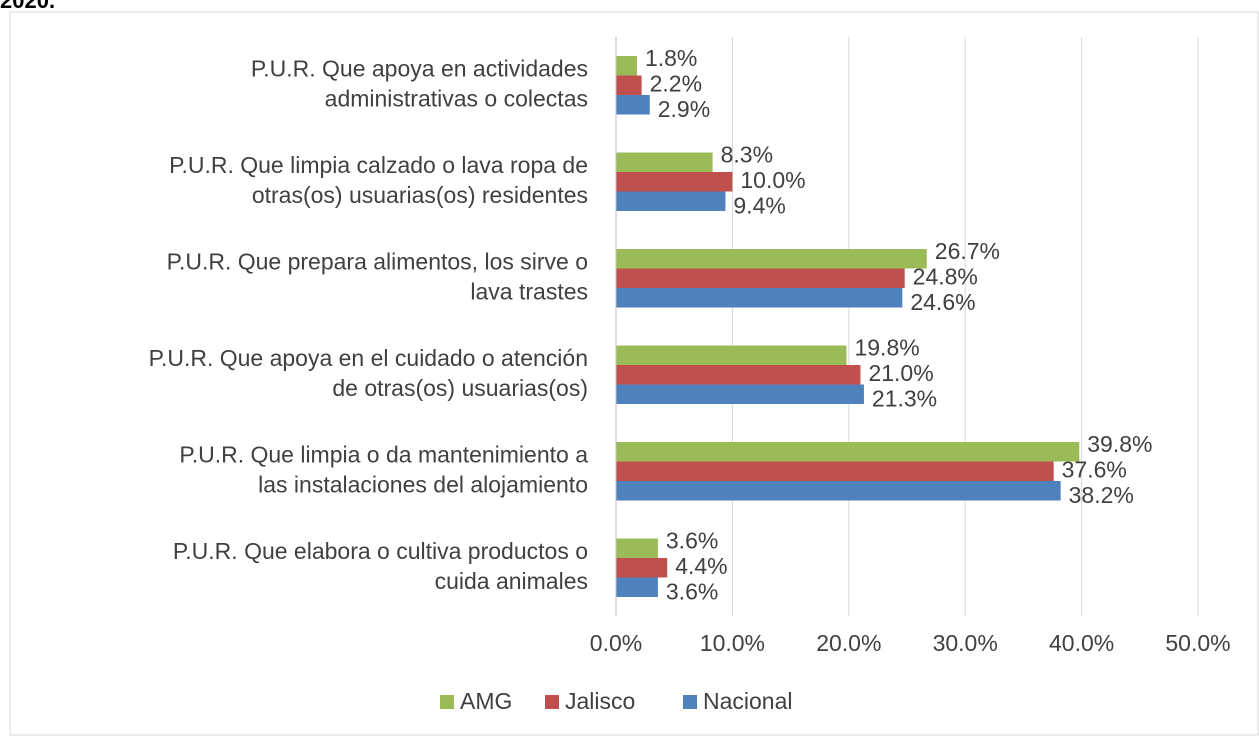  Describe the element at coordinates (420, 195) in the screenshot. I see `category-label: otras(os) usuarias(os) residentes` at that location.